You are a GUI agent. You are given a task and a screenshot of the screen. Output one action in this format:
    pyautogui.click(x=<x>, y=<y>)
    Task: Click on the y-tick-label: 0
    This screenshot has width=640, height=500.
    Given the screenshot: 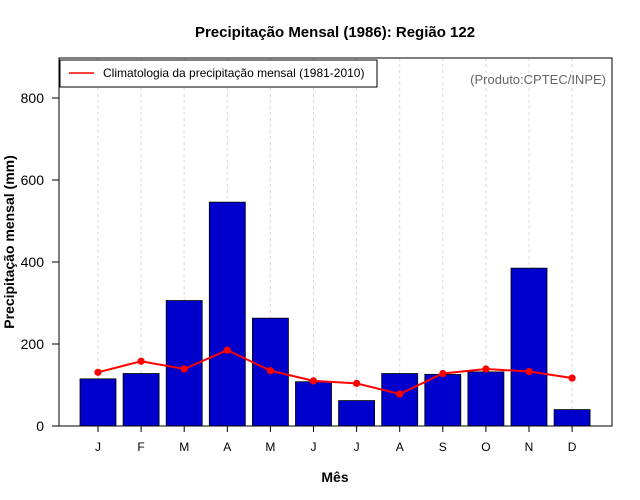 What is the action you would take?
    pyautogui.click(x=40, y=426)
    